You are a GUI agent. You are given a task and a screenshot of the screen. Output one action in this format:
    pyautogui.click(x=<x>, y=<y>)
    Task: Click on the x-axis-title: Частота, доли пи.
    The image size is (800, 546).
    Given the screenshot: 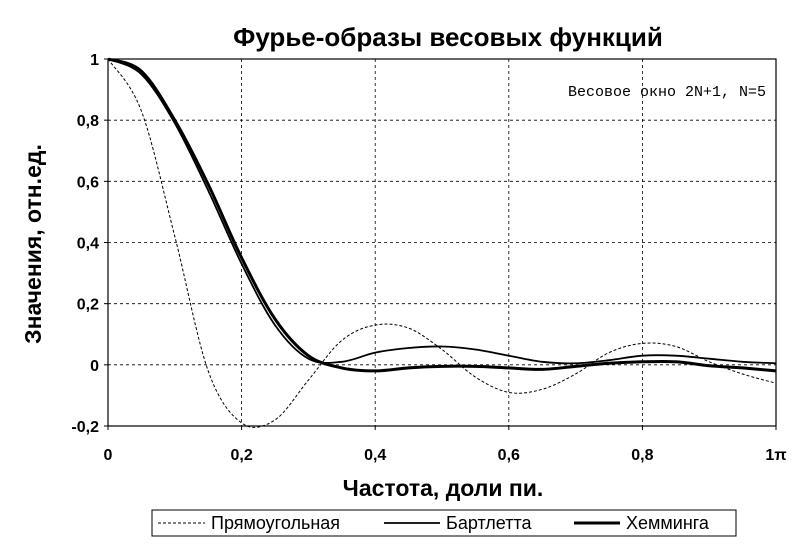 What is the action you would take?
    pyautogui.click(x=443, y=488)
    